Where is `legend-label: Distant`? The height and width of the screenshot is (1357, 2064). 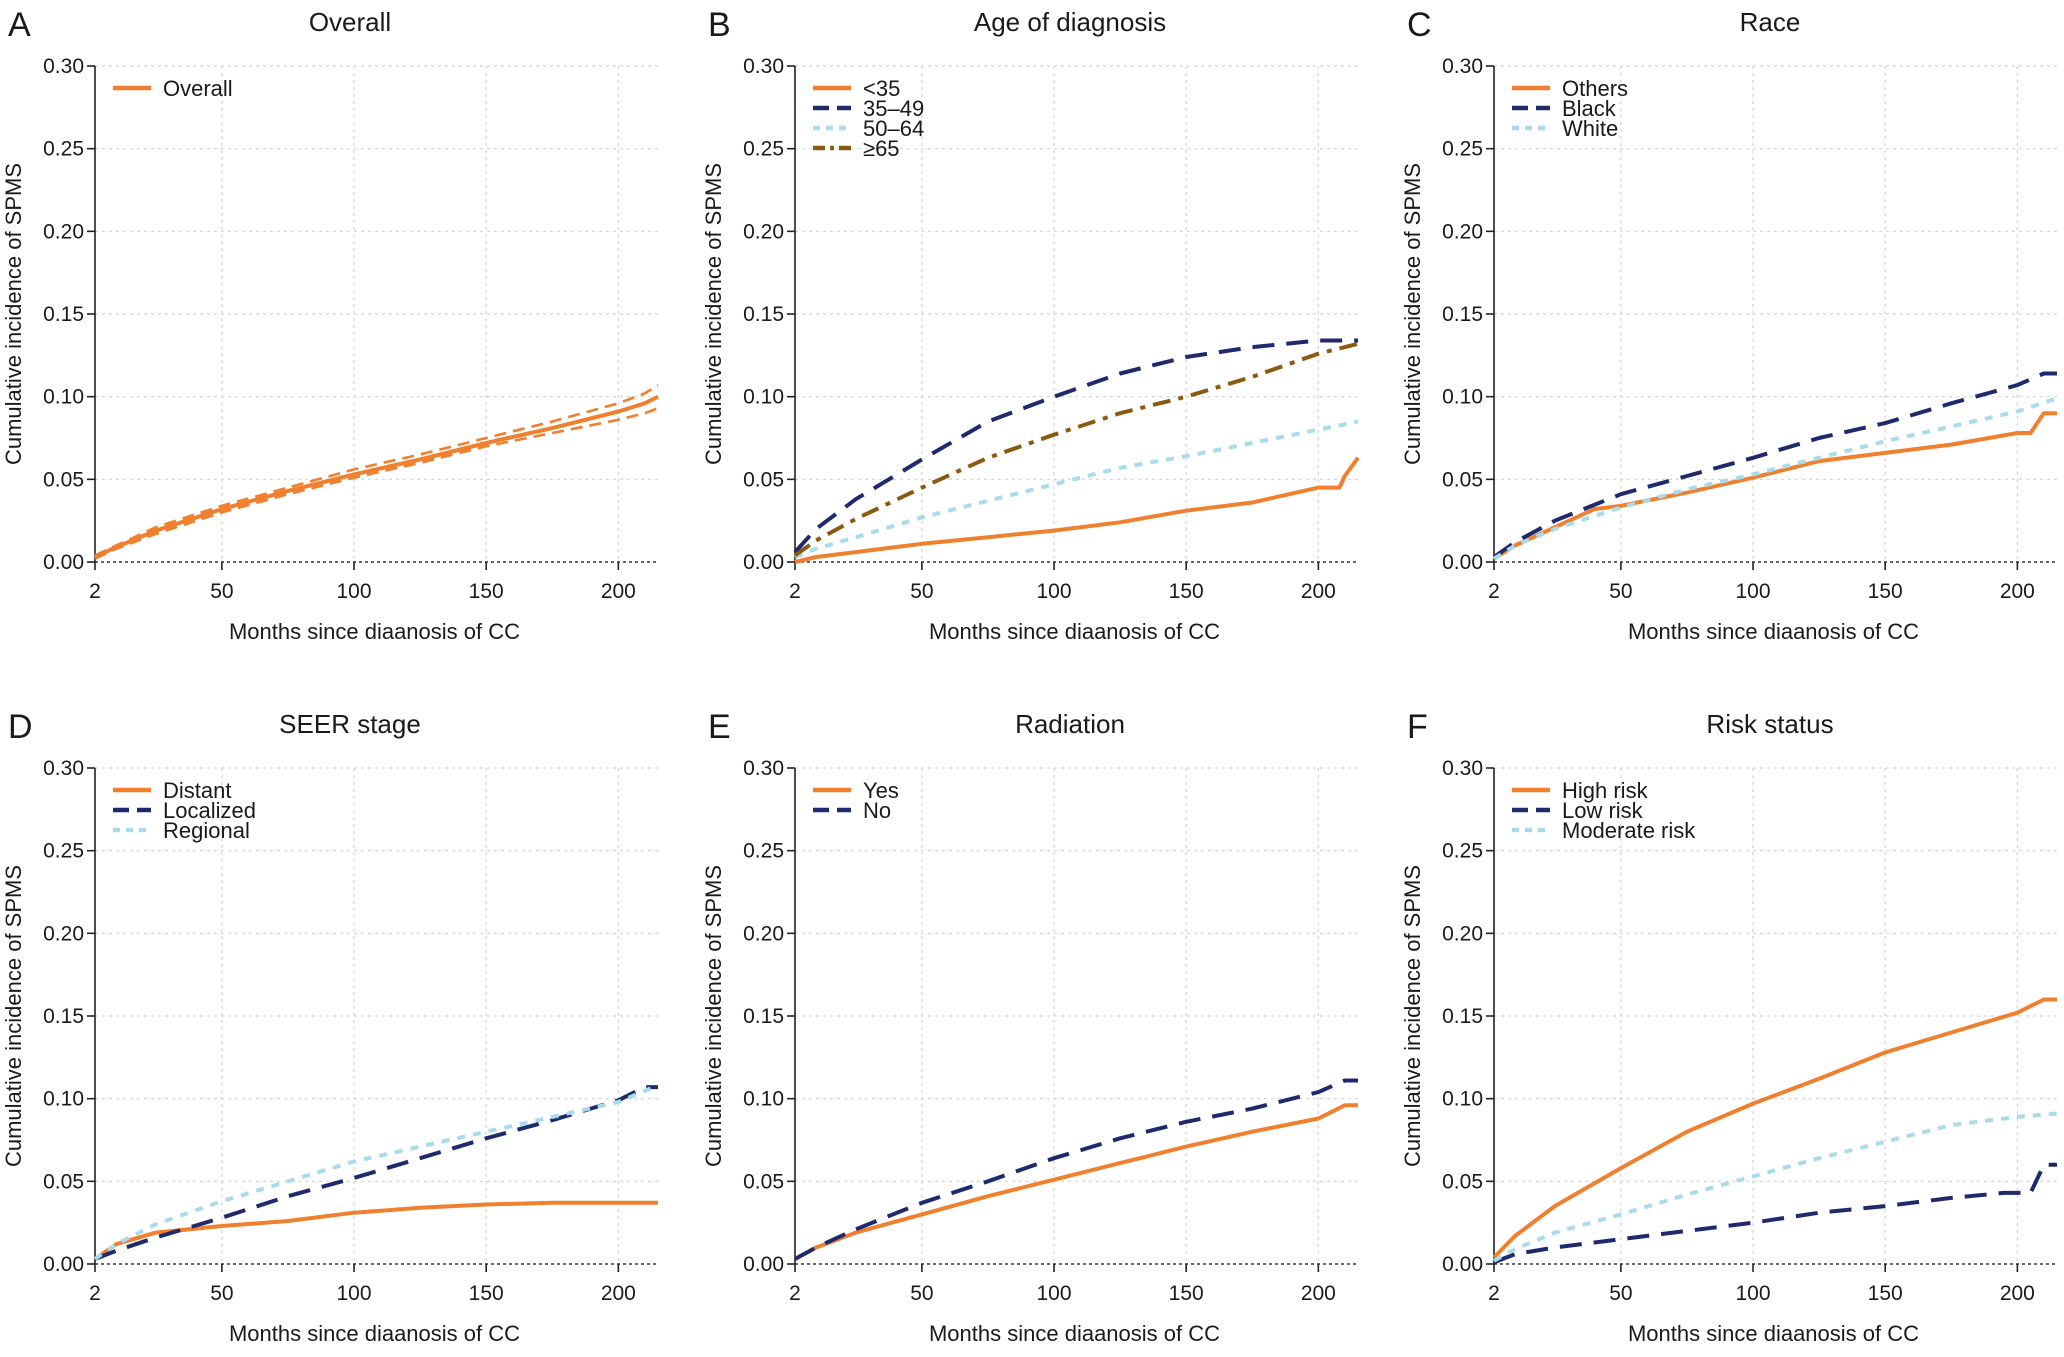
legend-label: Distant is located at coordinates (197, 790).